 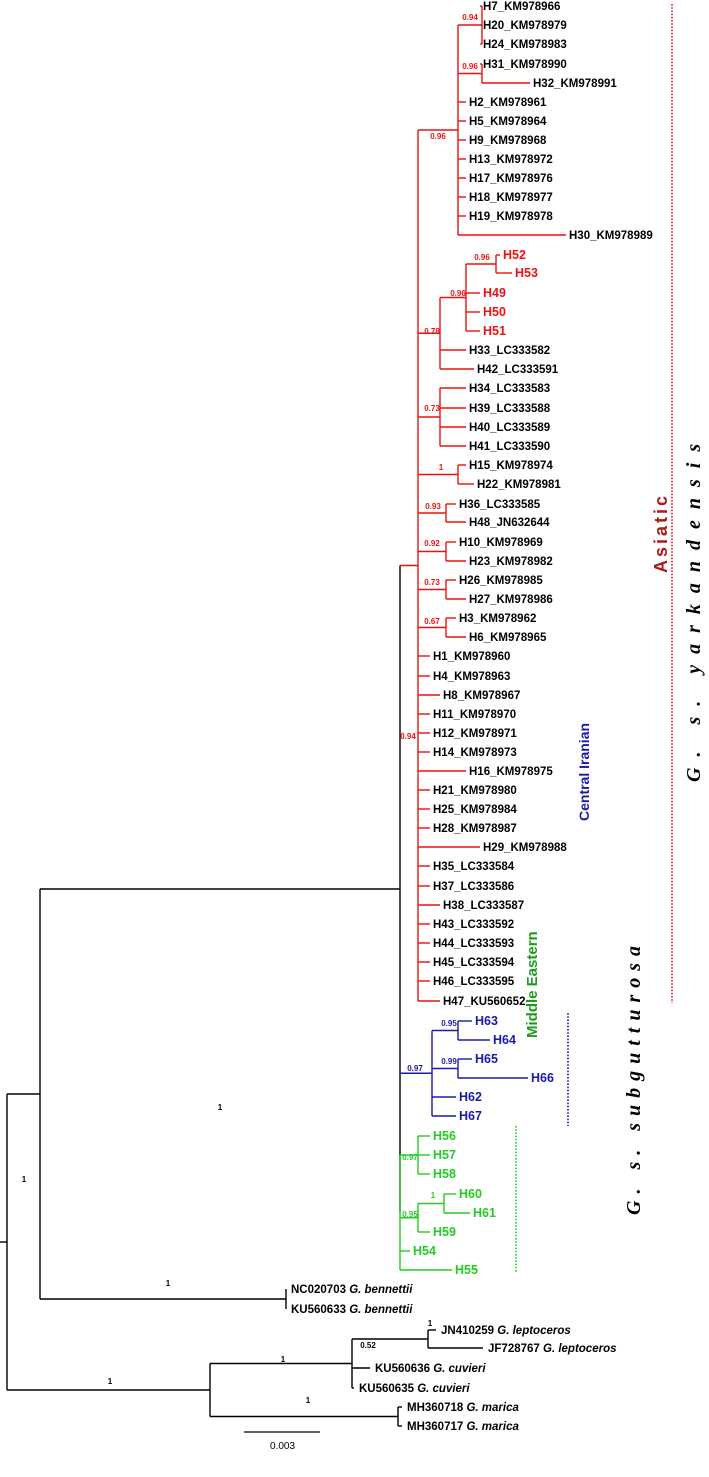 I want to click on tip-label-h64: H64, so click(x=504, y=1040).